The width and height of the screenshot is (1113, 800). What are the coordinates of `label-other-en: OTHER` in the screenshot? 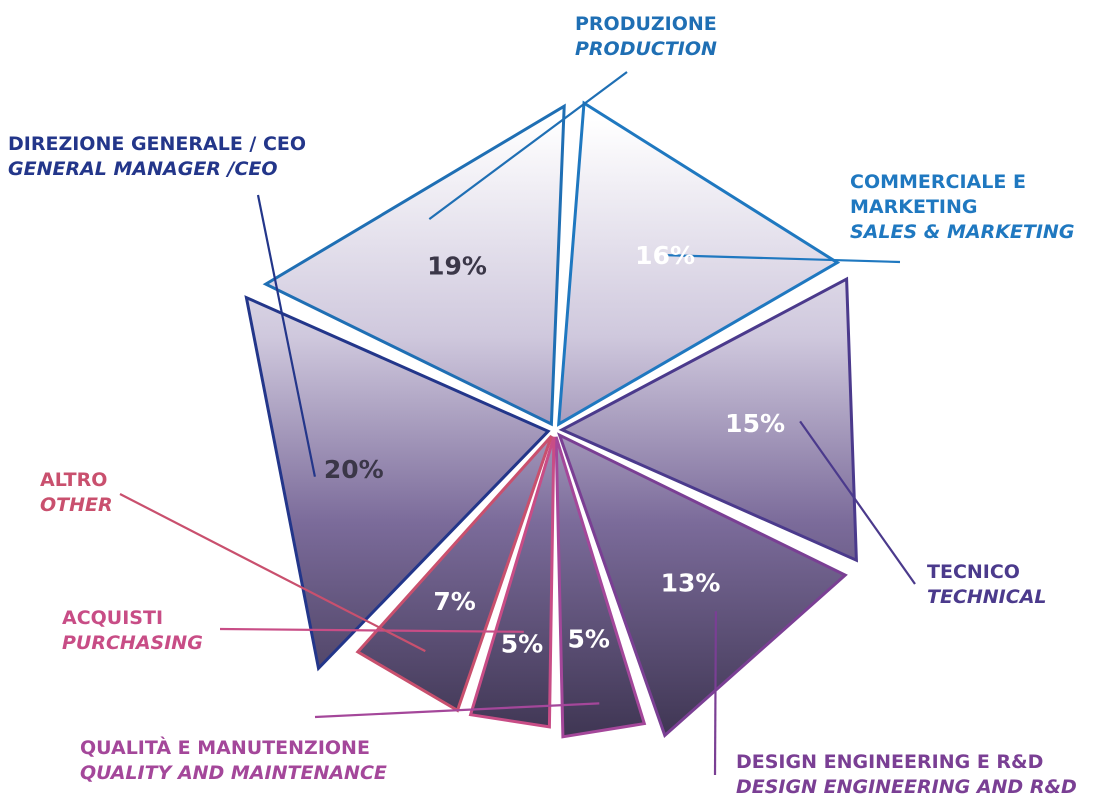 It's located at (76, 505).